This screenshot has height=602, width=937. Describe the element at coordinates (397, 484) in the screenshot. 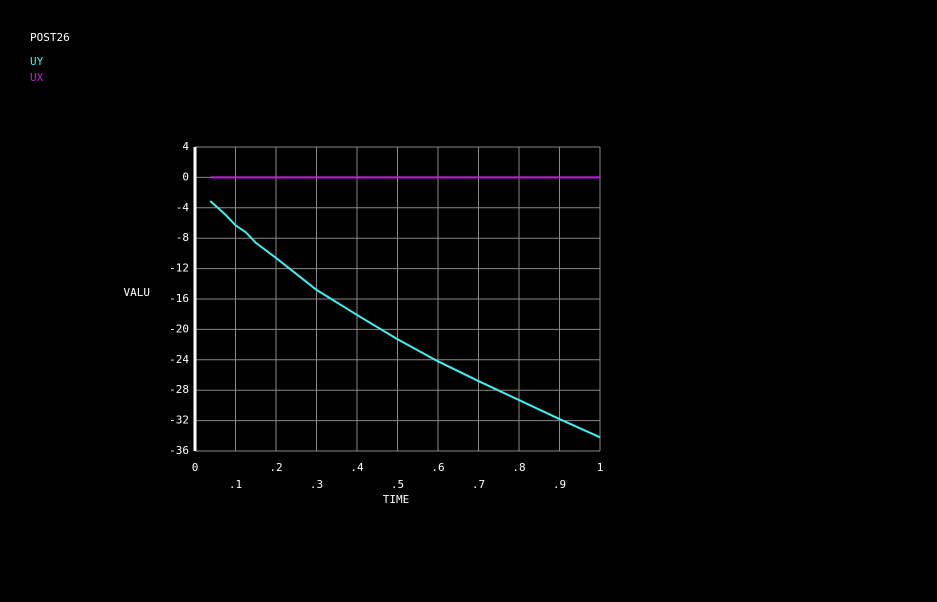

I see `x-tick-label: .5` at that location.